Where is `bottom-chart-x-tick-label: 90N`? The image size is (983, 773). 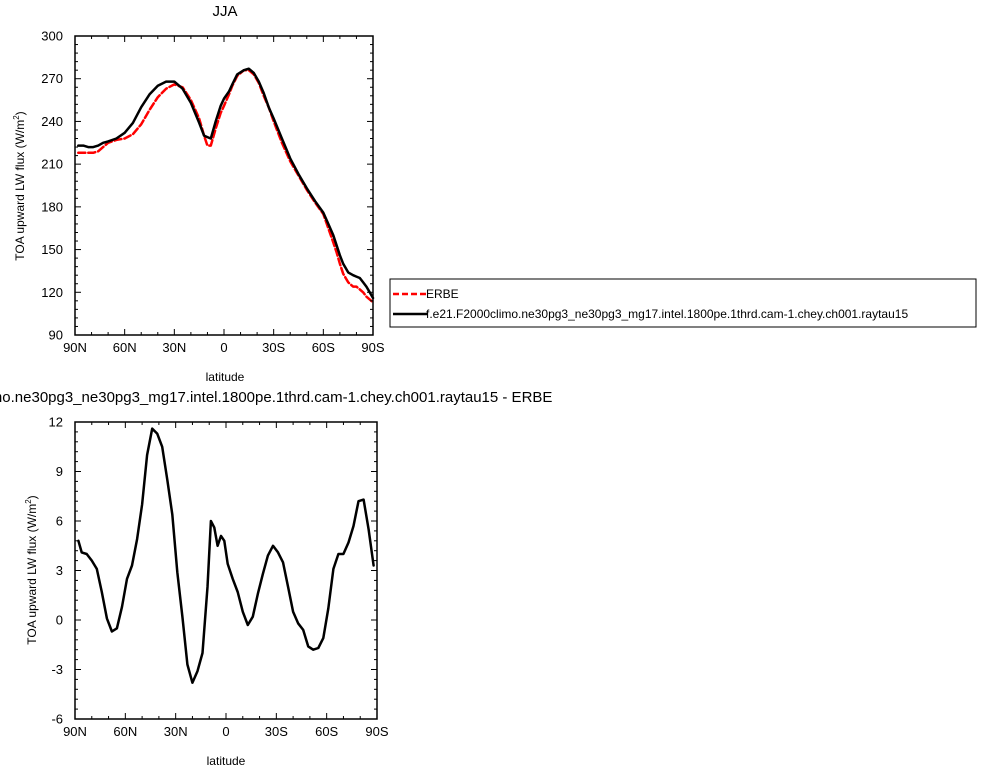 bottom-chart-x-tick-label: 90N is located at coordinates (75, 731).